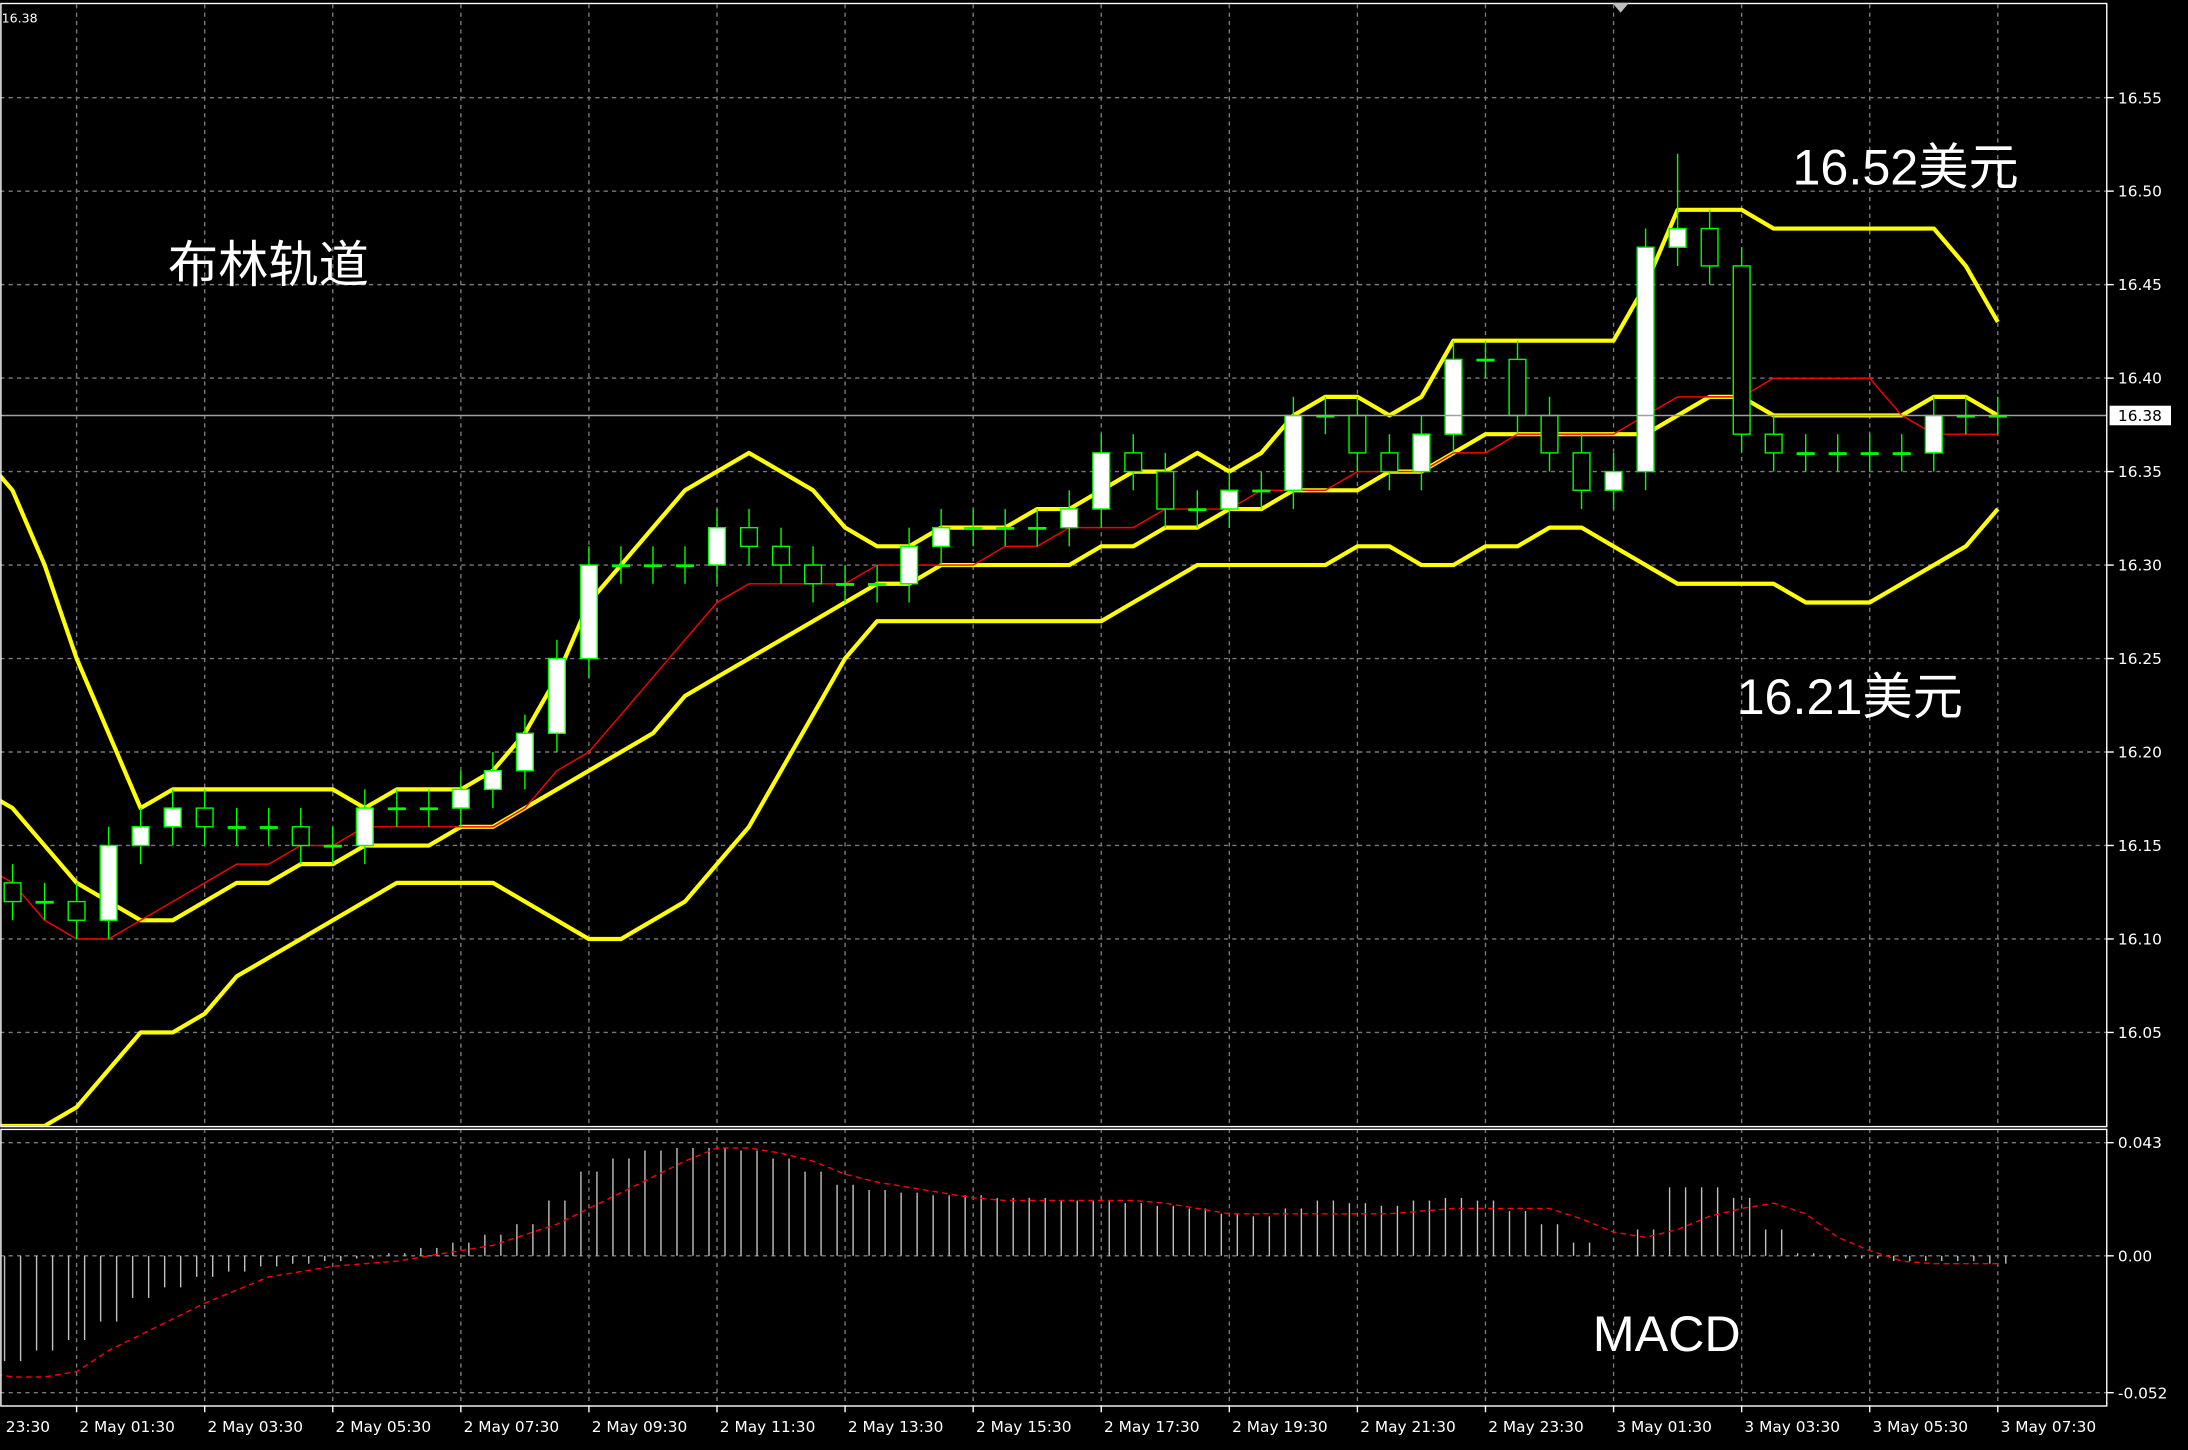 The width and height of the screenshot is (2188, 1450). What do you see at coordinates (1280, 1427) in the screenshot?
I see `x-tick-label: 2 May 19:30` at bounding box center [1280, 1427].